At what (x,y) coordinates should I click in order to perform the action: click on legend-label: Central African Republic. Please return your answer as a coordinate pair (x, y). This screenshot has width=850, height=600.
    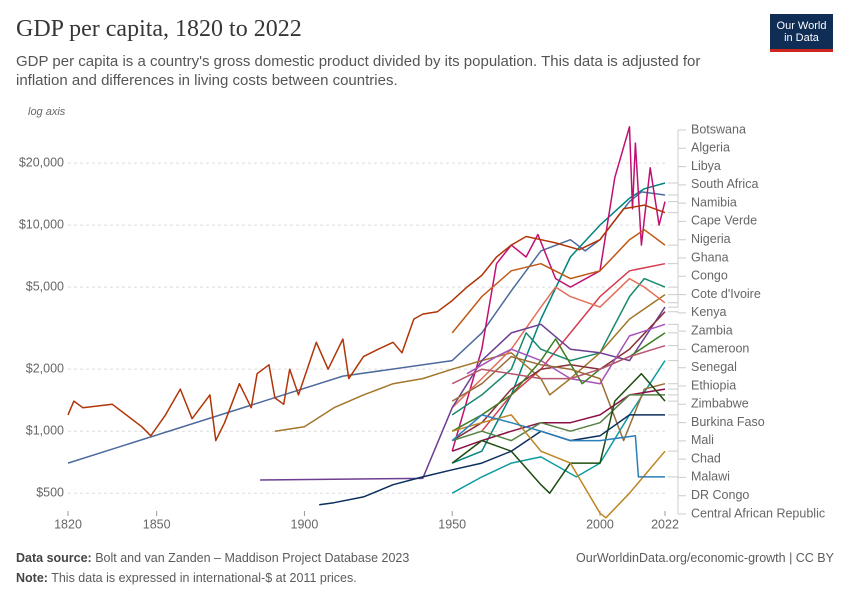
    Looking at the image, I should click on (758, 513).